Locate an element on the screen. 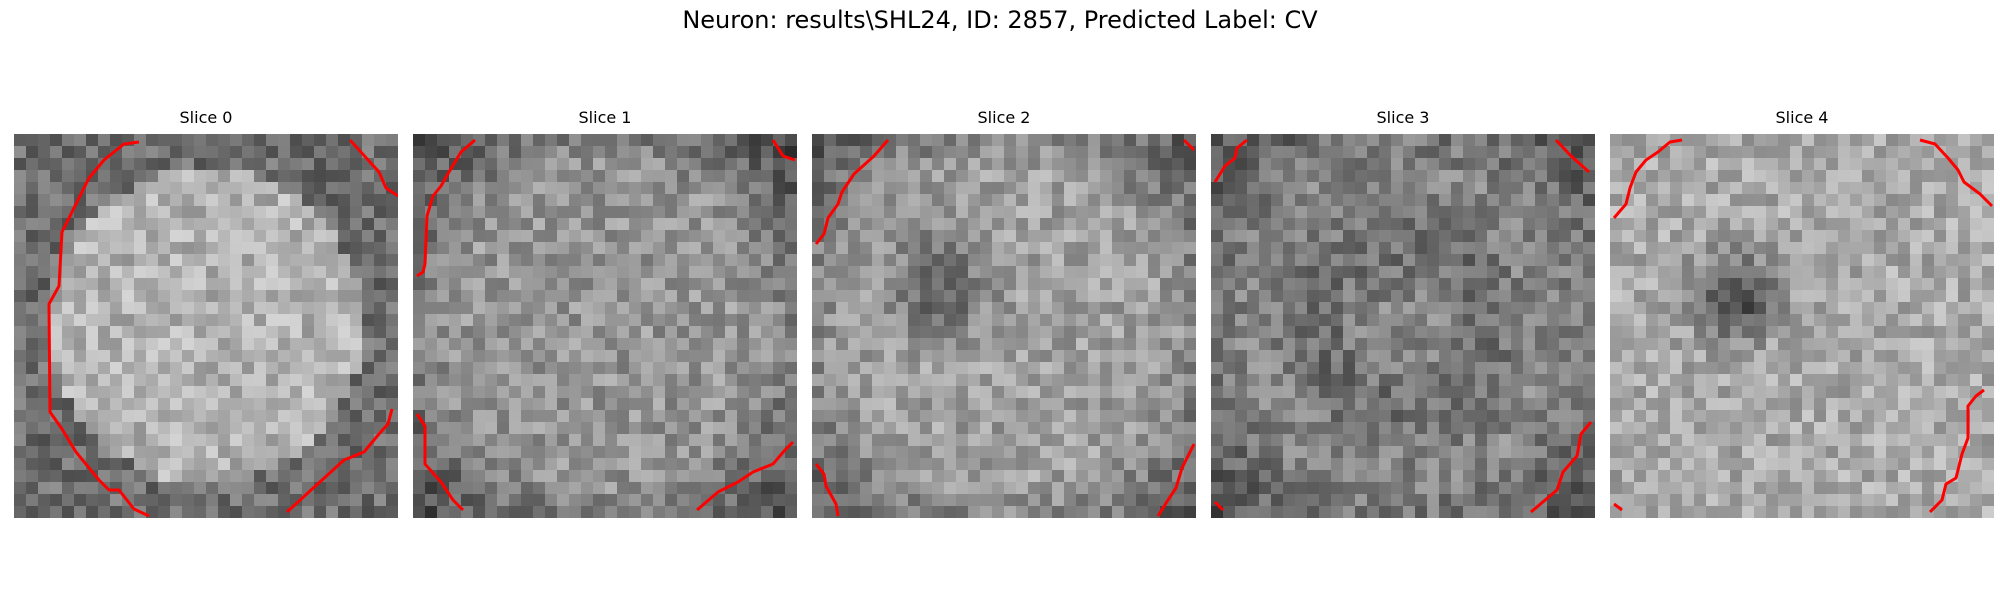 Image resolution: width=2000 pixels, height=600 pixels. panel-title-slice-1: Slice 1 is located at coordinates (605, 117).